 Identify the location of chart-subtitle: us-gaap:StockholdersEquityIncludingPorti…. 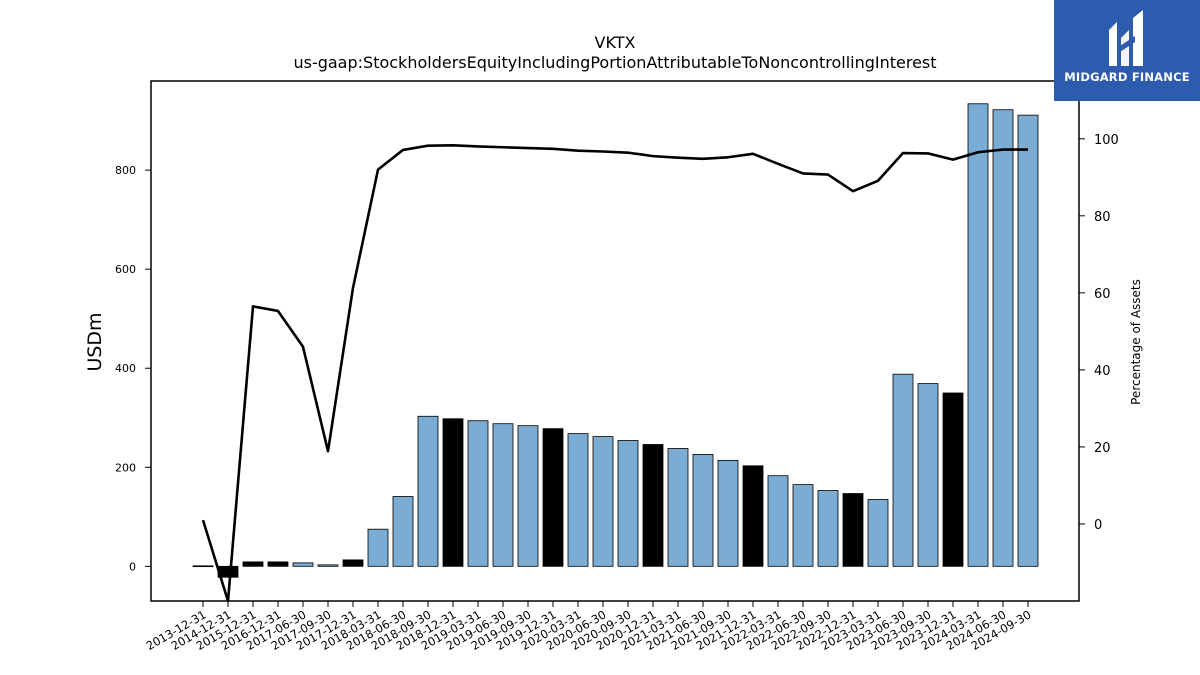
(614, 62).